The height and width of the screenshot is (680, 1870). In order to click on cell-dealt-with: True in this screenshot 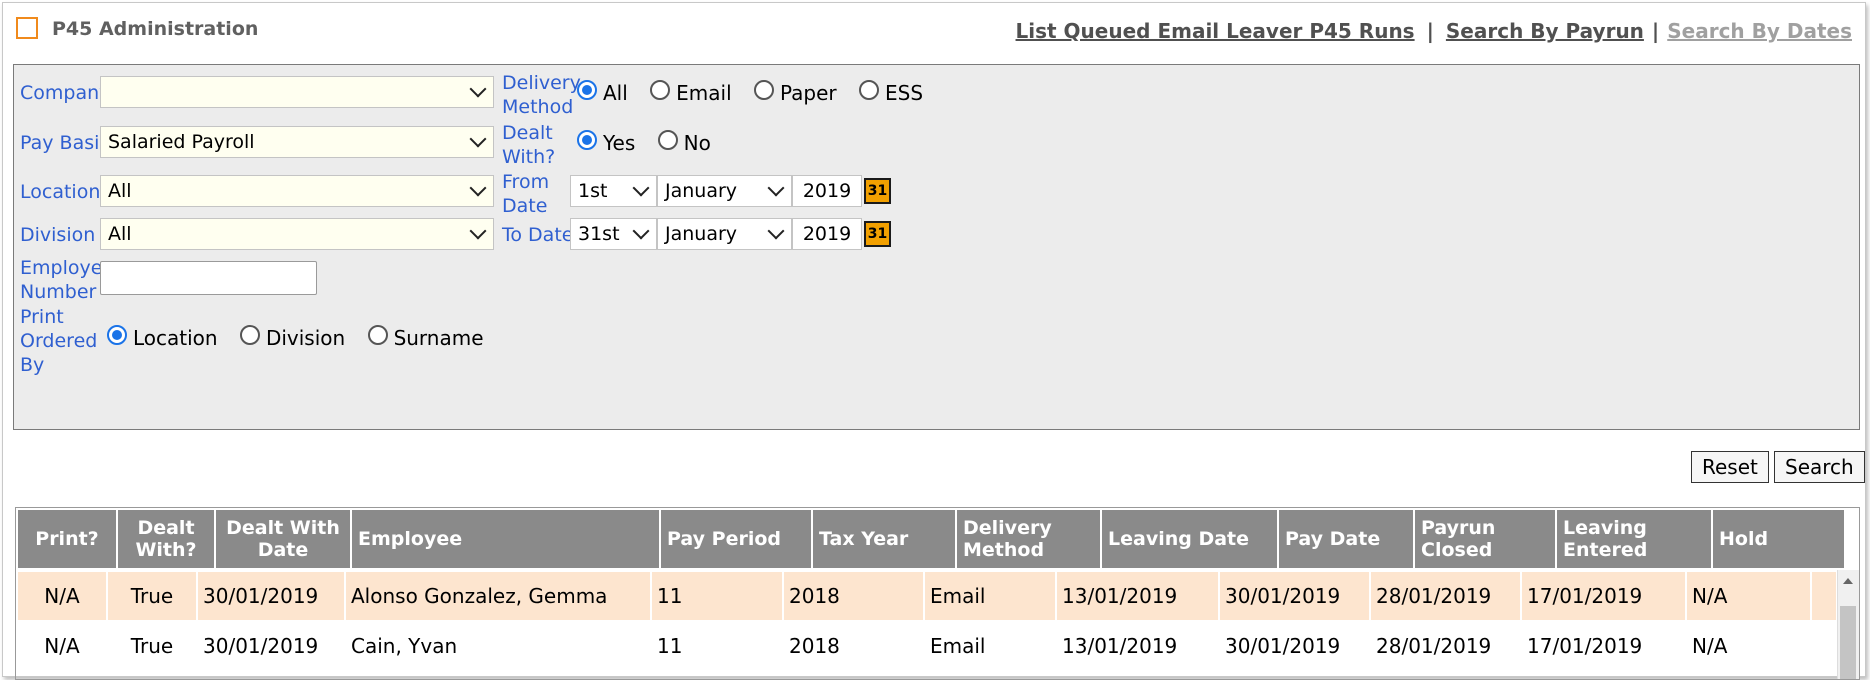, I will do `click(153, 596)`.